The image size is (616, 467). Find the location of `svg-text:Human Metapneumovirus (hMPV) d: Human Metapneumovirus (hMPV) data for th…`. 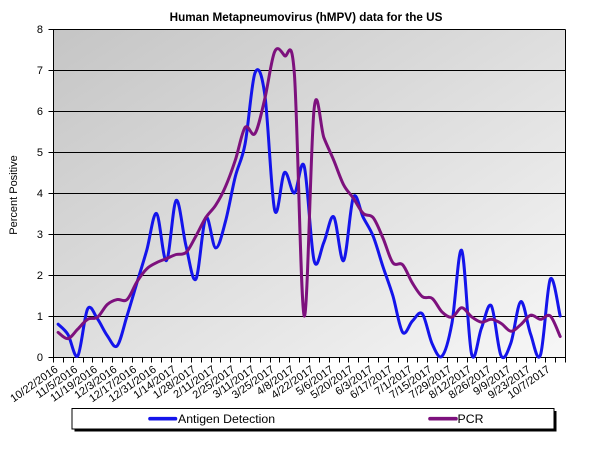

svg-text:Human Metapneumovirus (hMPV) d: Human Metapneumovirus (hMPV) data for th… is located at coordinates (306, 17).